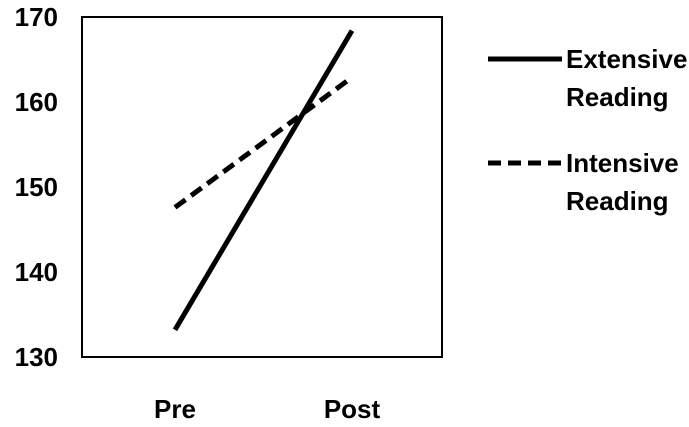 Image resolution: width=689 pixels, height=427 pixels. What do you see at coordinates (352, 409) in the screenshot?
I see `x-tick-label-post: Post` at bounding box center [352, 409].